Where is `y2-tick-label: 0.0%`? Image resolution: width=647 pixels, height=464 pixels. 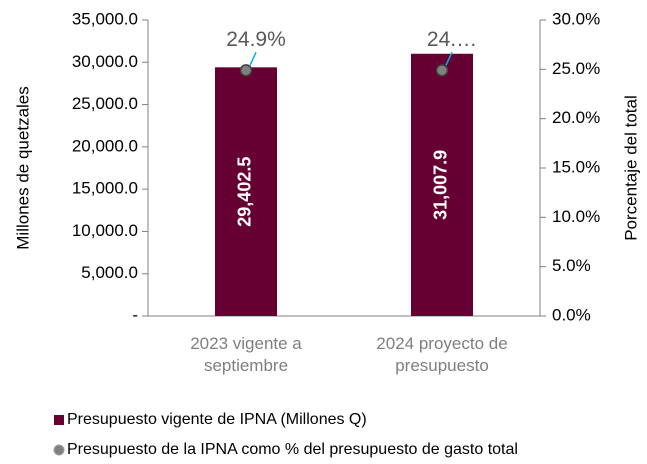 y2-tick-label: 0.0% is located at coordinates (571, 314).